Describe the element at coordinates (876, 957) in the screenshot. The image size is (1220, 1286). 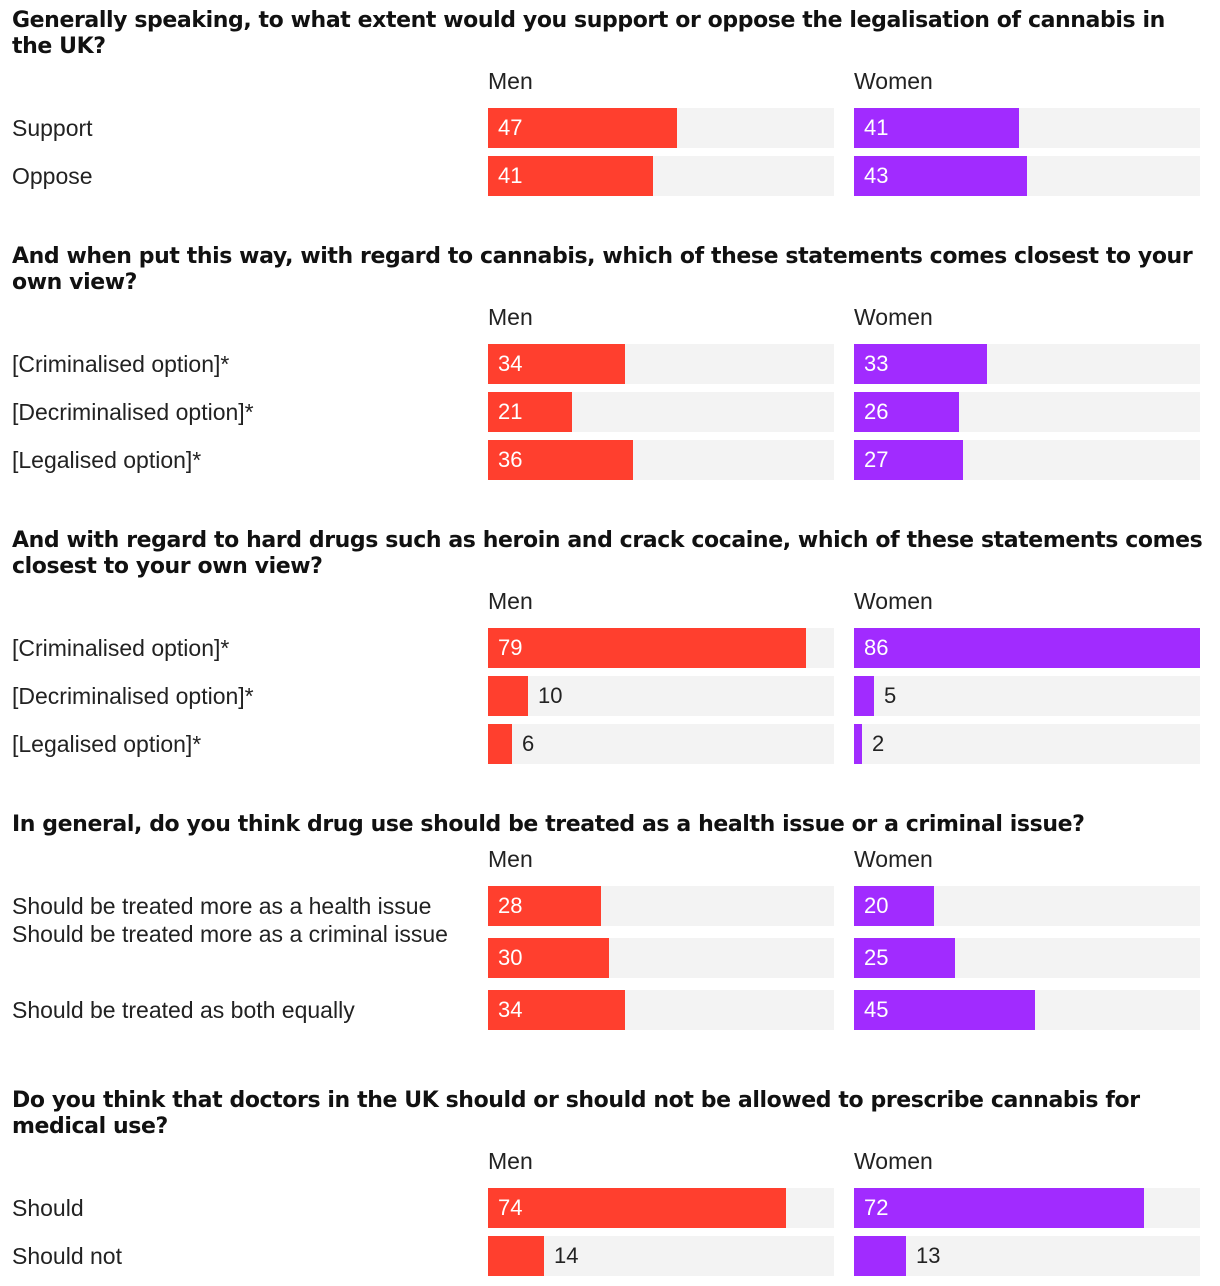
I see `value-label: 25` at that location.